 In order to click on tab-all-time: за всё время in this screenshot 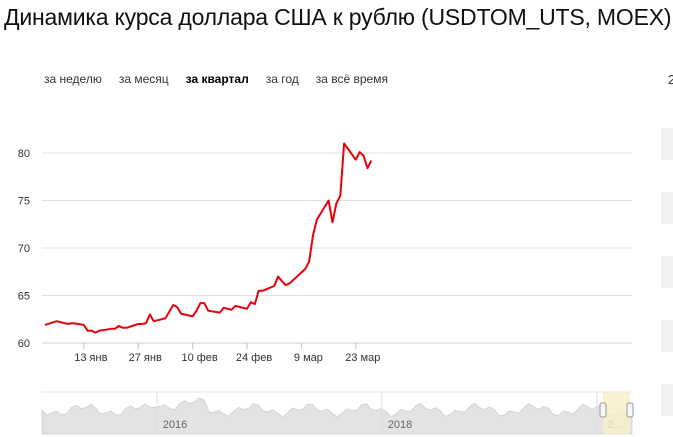, I will do `click(351, 79)`.